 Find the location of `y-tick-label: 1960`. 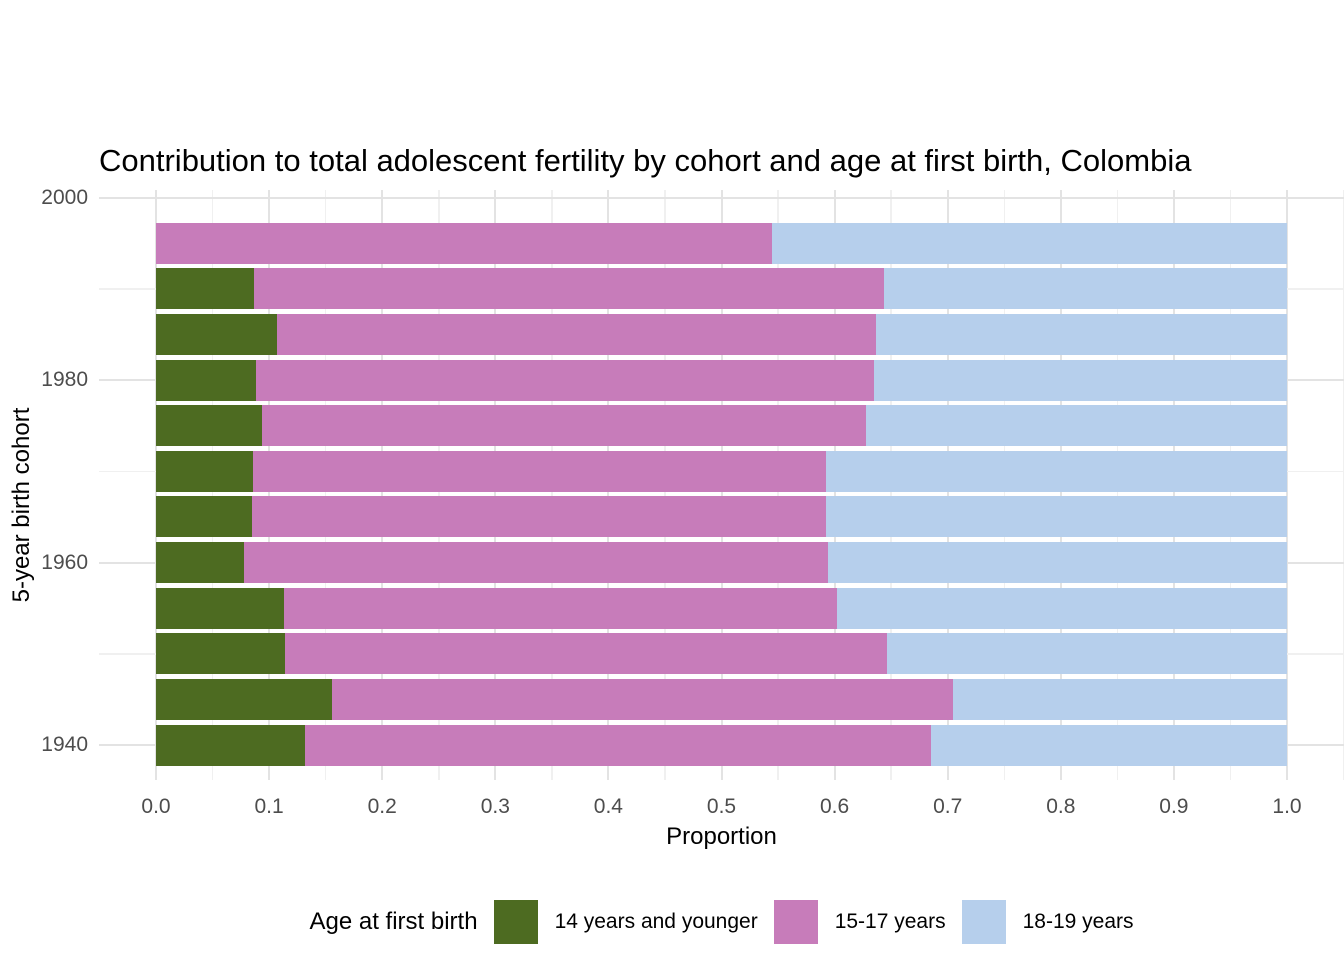

y-tick-label: 1960 is located at coordinates (64, 562).